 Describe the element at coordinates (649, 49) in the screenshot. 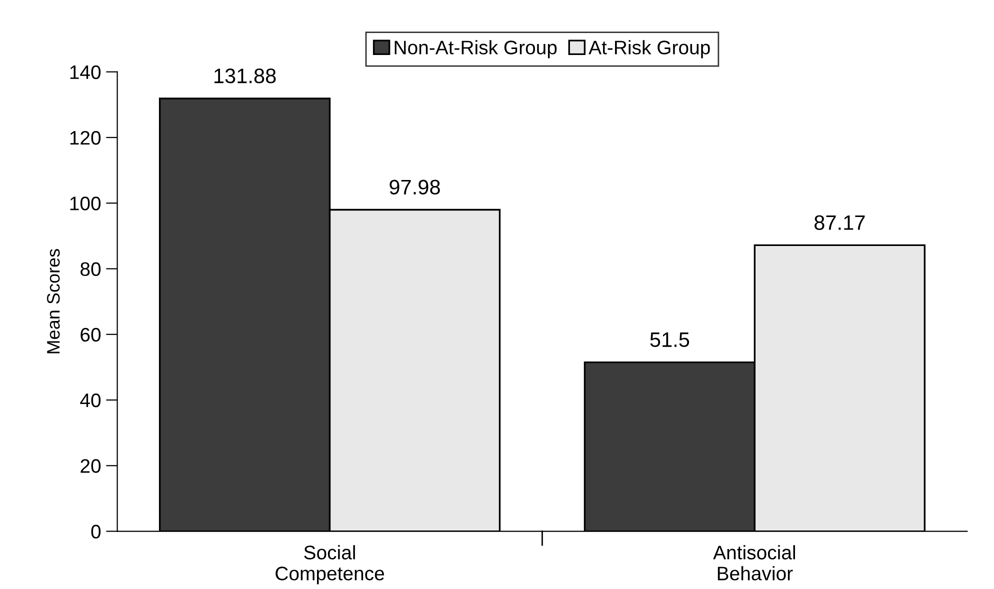

I see `legend-label: At-Risk Group` at that location.